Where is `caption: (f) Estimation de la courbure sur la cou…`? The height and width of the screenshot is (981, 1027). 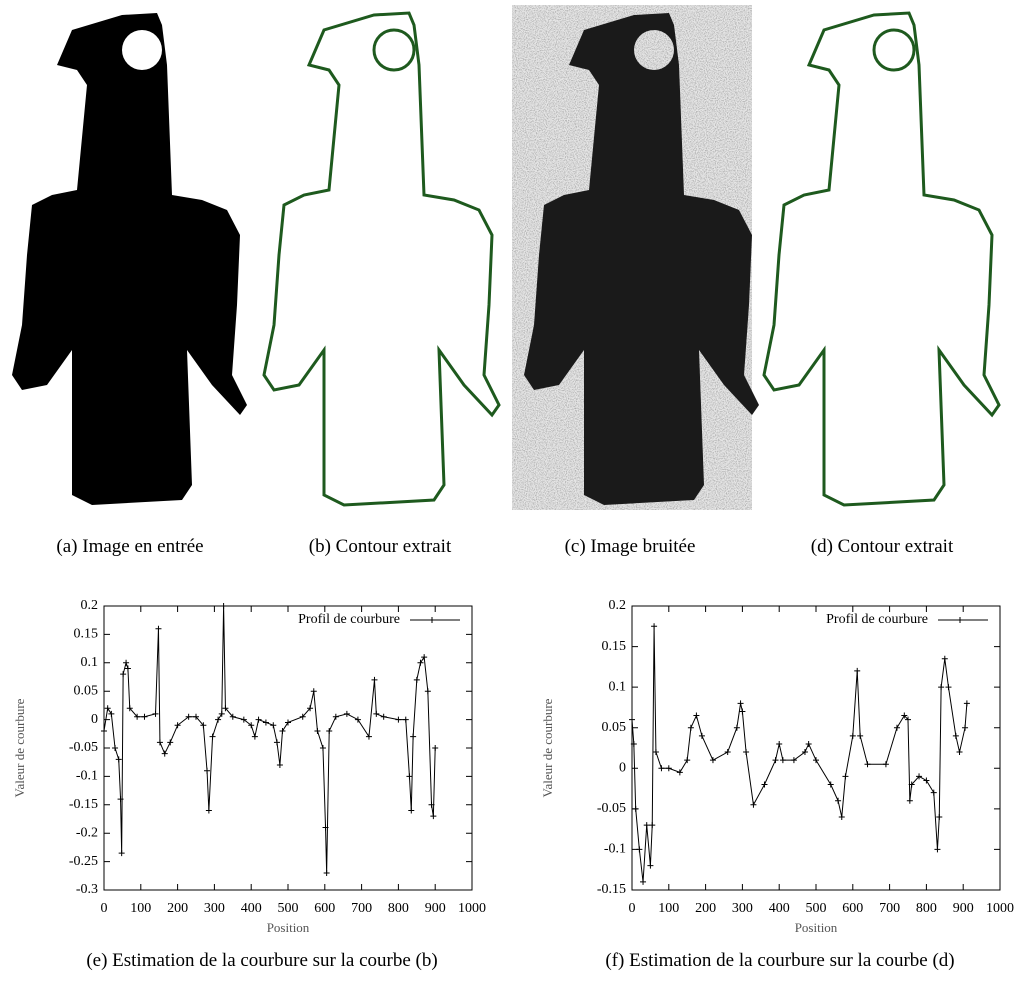 caption: (f) Estimation de la courbure sur la cou… is located at coordinates (779, 960).